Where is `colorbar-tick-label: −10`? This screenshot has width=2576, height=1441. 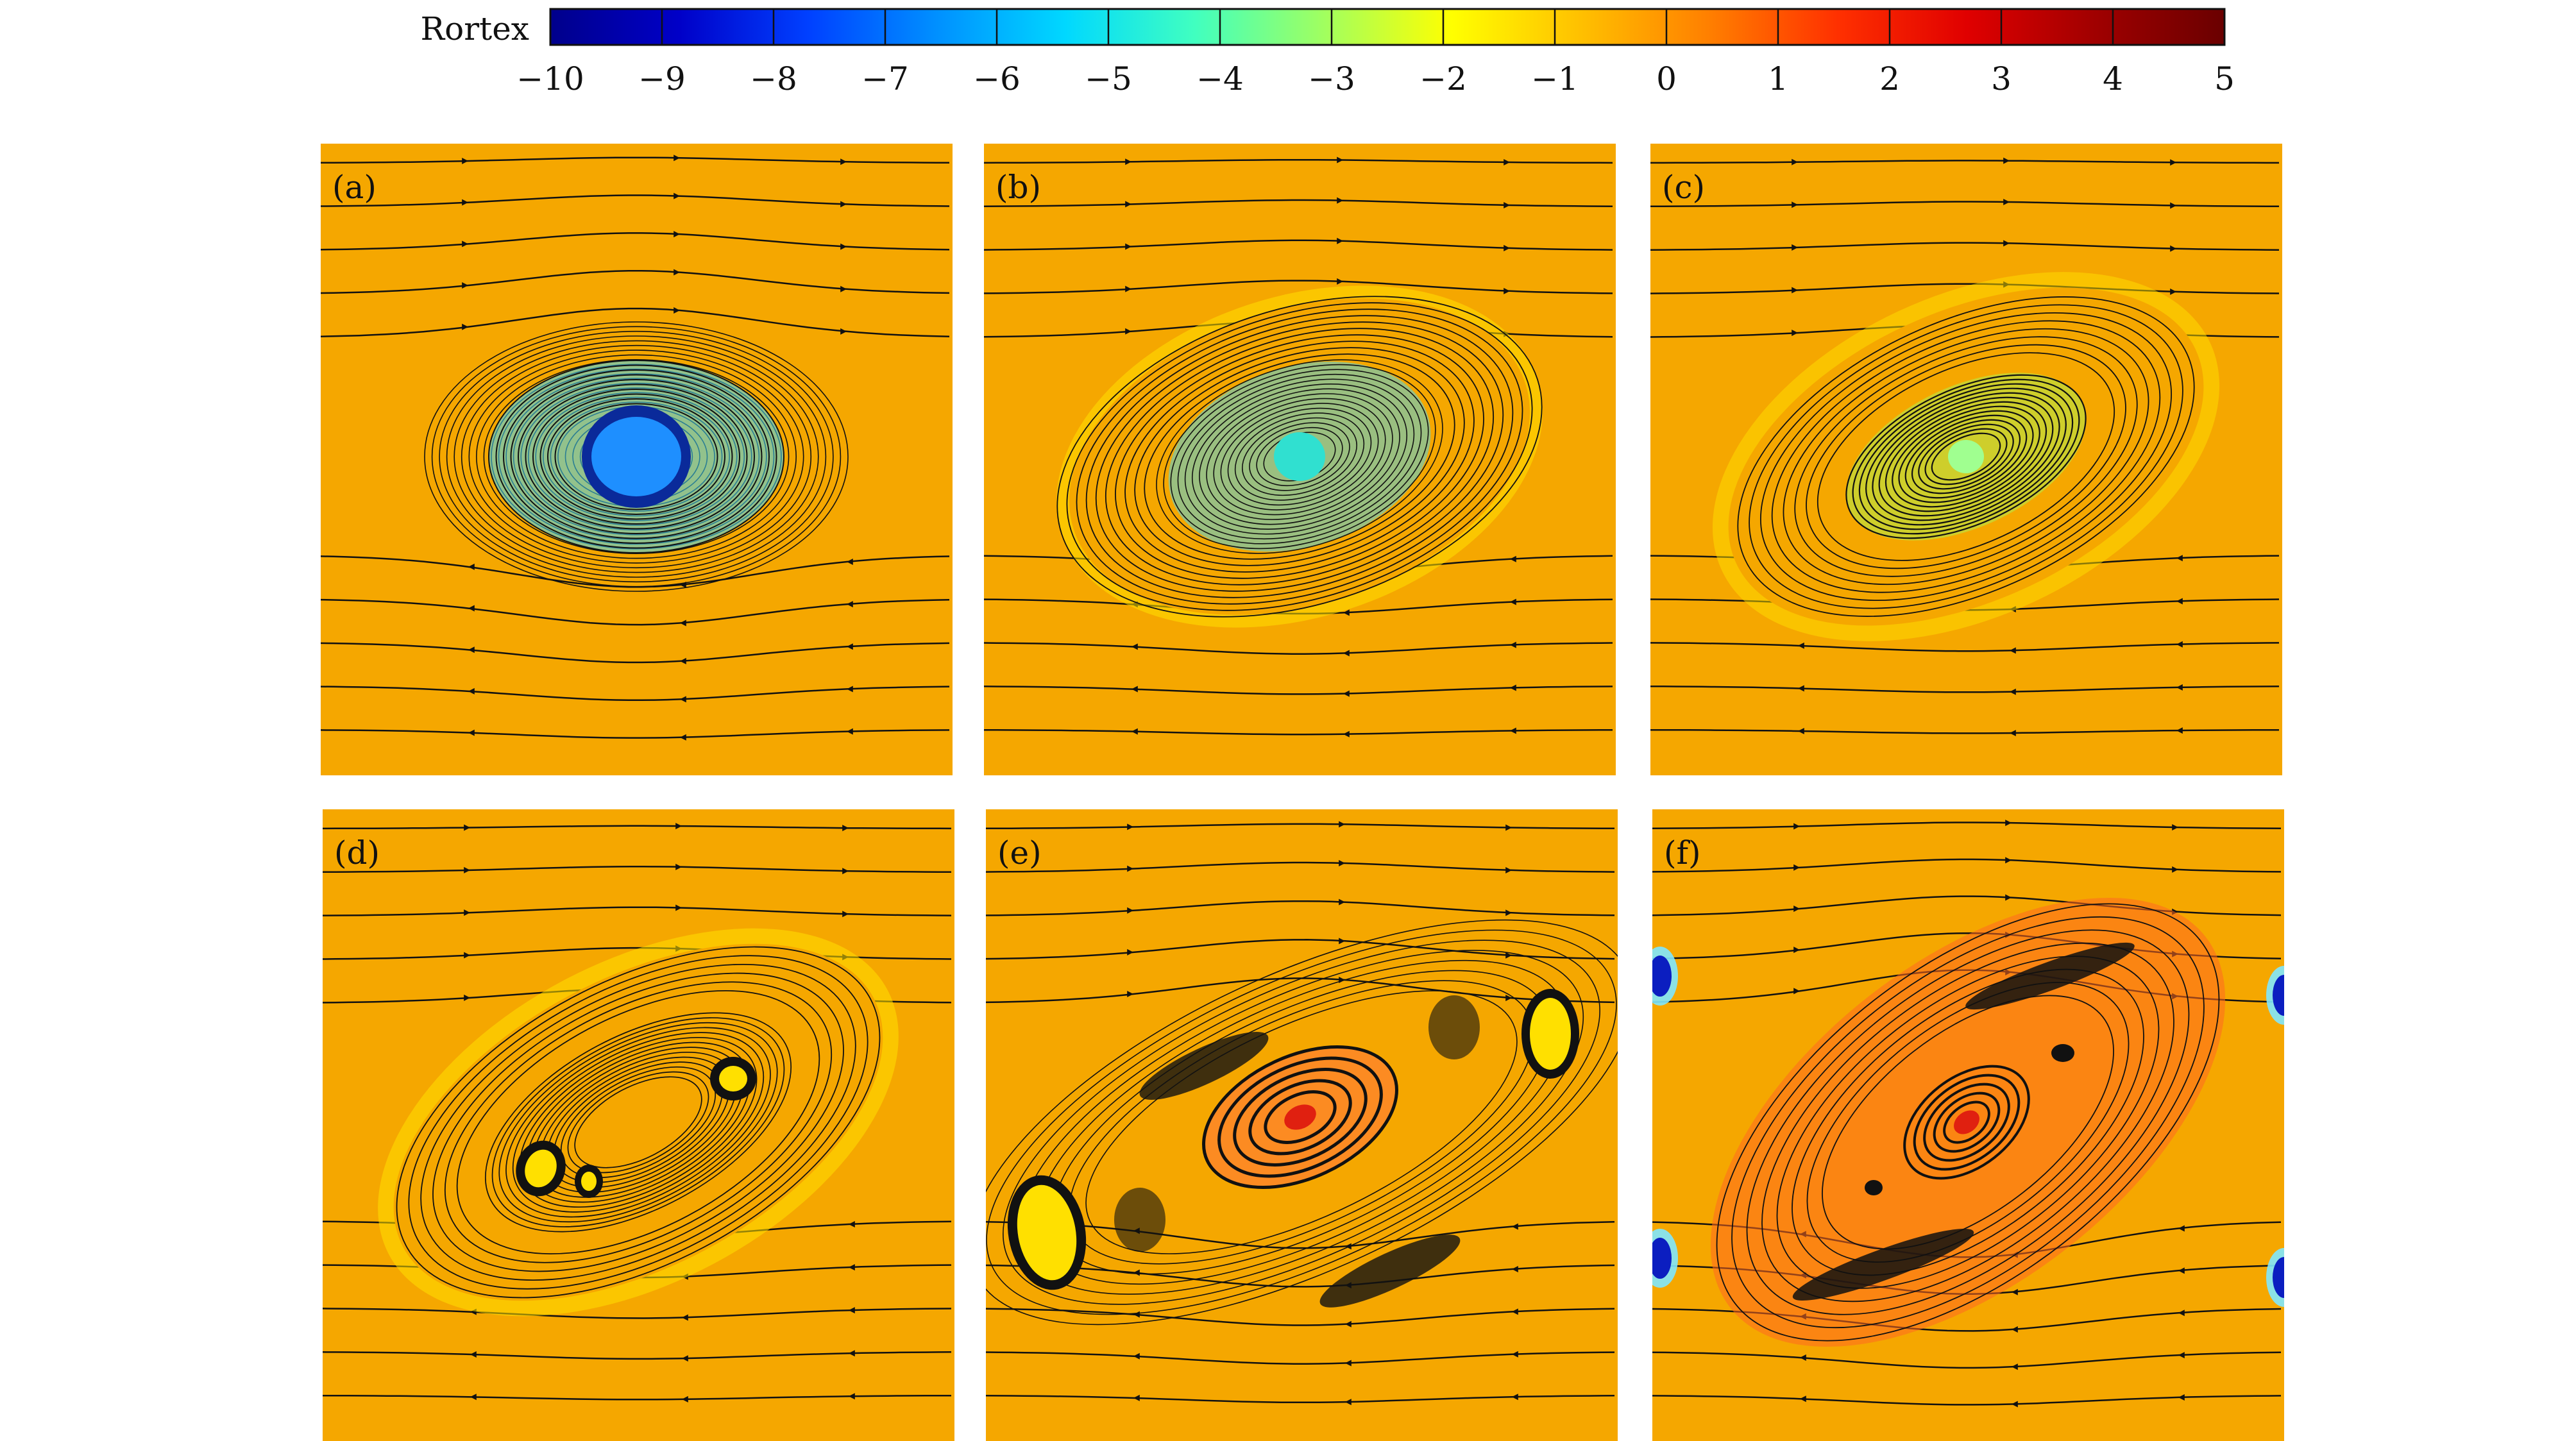
colorbar-tick-label: −10 is located at coordinates (550, 78).